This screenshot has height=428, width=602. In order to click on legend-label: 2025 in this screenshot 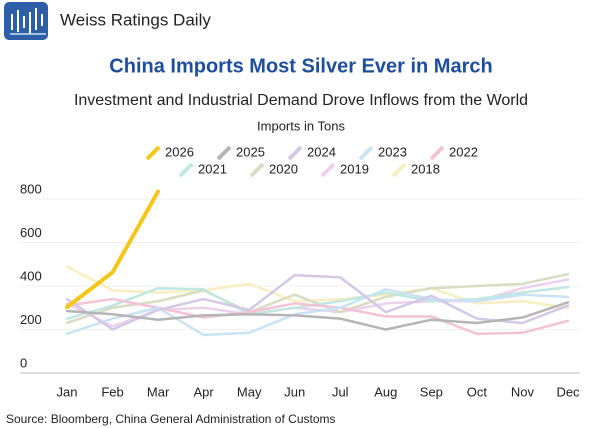, I will do `click(250, 151)`.